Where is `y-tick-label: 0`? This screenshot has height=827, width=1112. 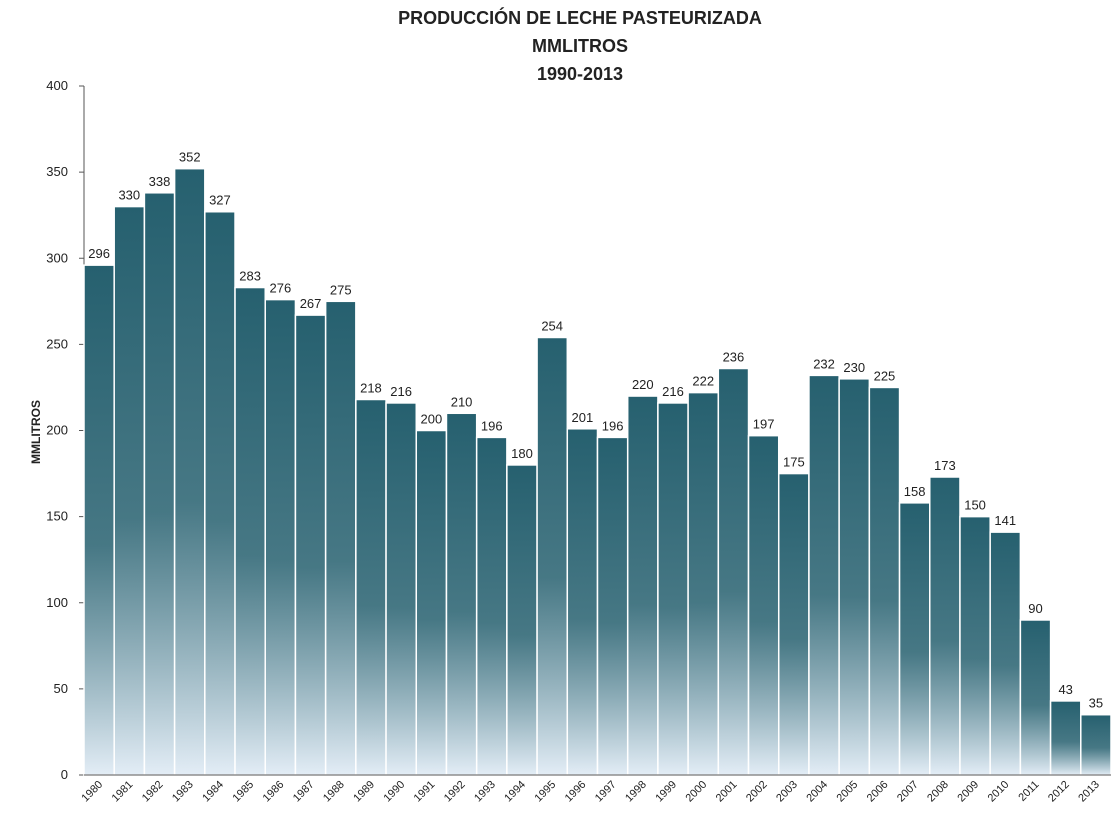
y-tick-label: 0 is located at coordinates (64, 774).